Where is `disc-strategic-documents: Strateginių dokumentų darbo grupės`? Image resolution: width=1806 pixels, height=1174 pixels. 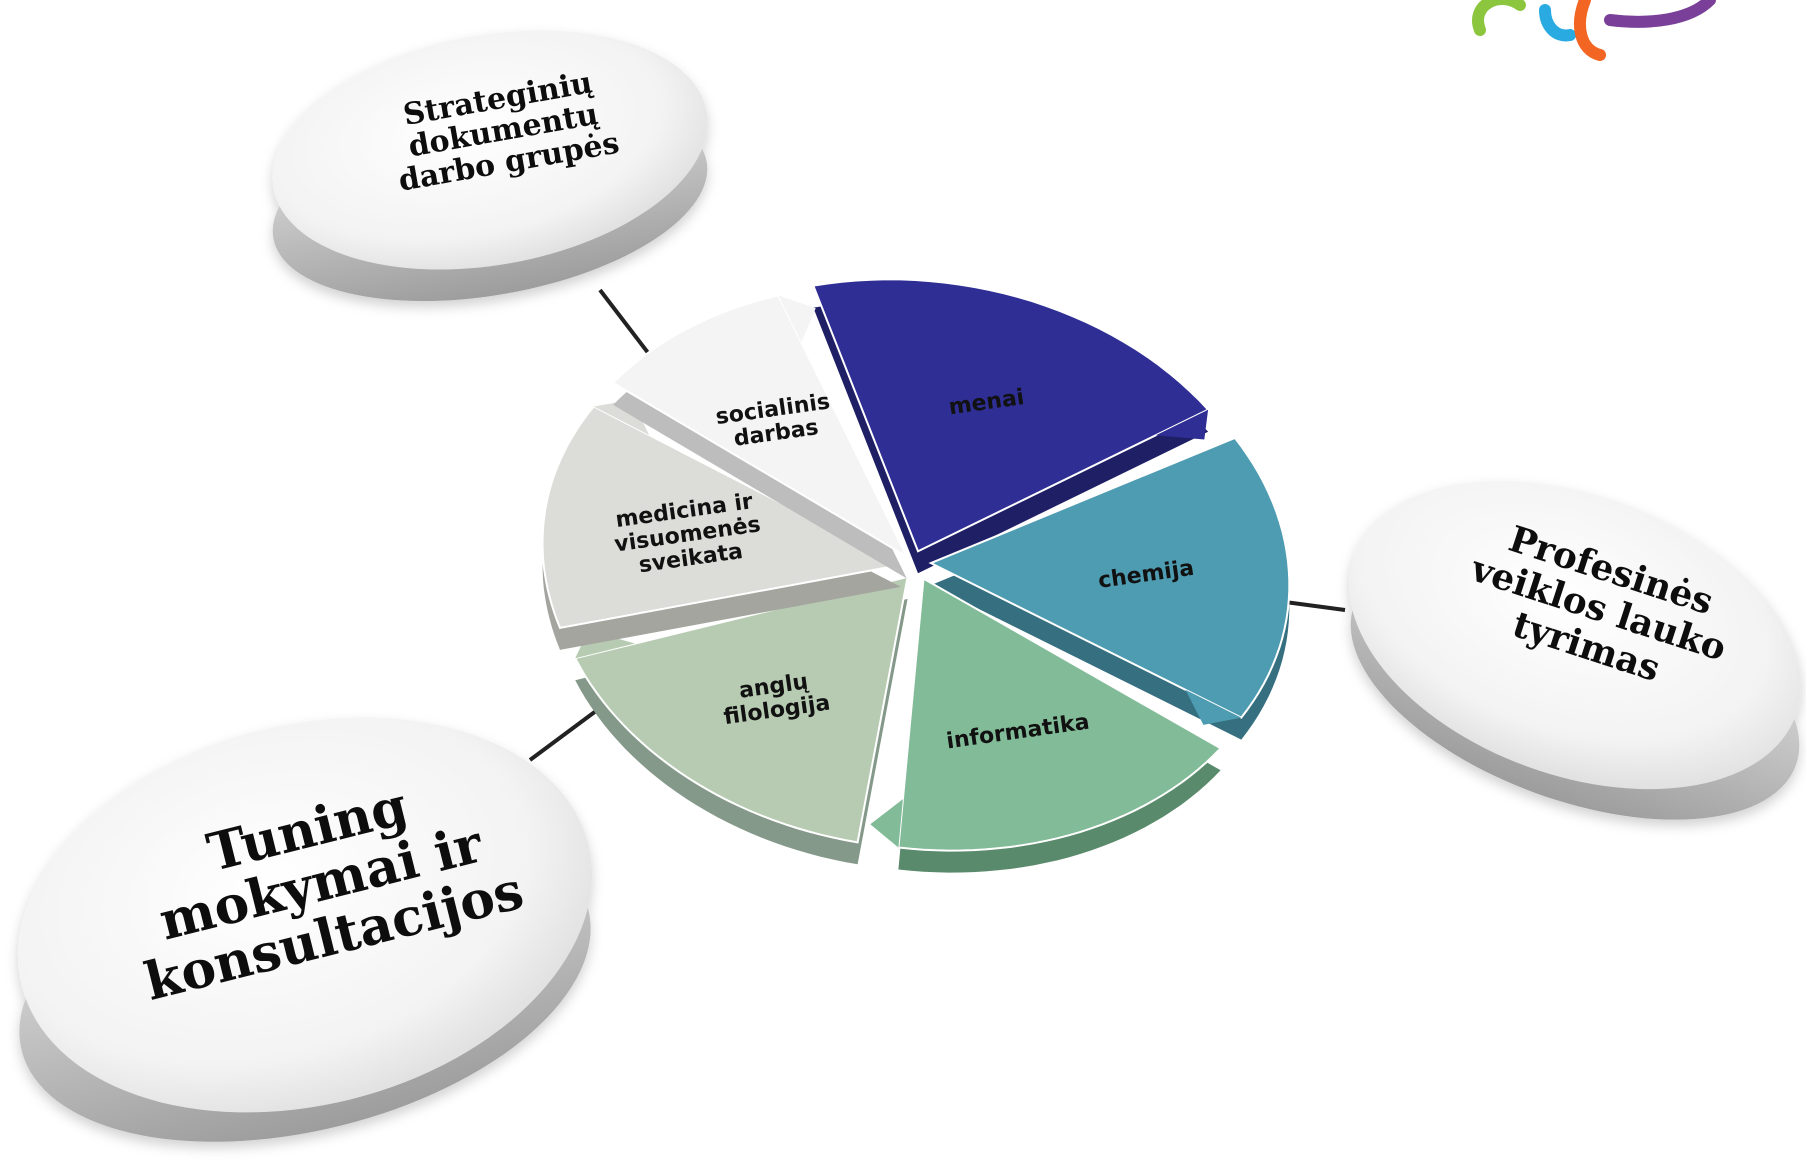 disc-strategic-documents: Strateginių dokumentų darbo grupės is located at coordinates (489, 166).